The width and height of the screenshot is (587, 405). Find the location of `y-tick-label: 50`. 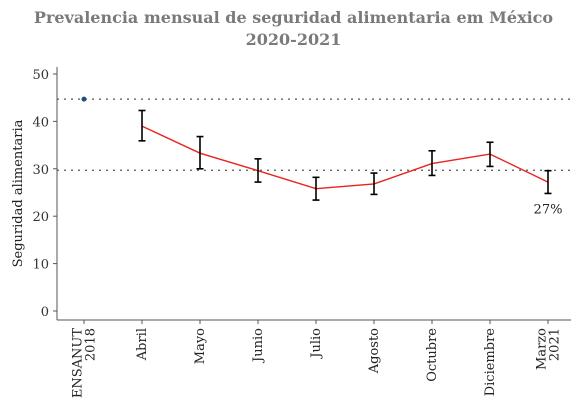

y-tick-label: 50 is located at coordinates (40, 75).